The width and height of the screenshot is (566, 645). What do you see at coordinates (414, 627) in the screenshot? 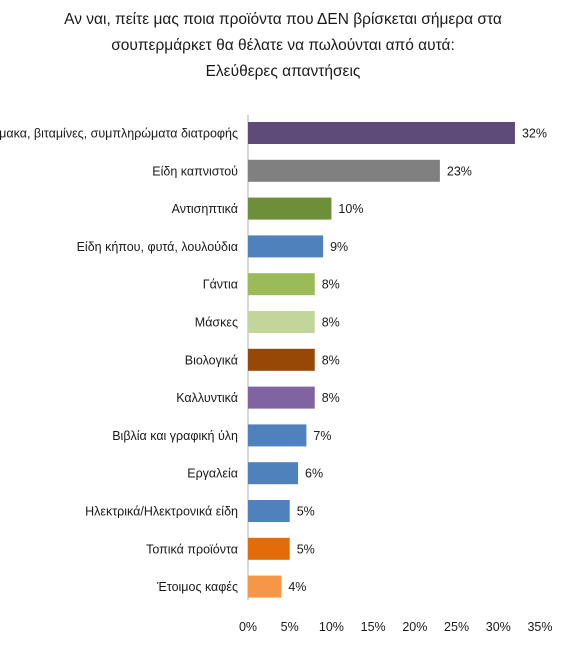
I see `x-tick-label-4: 20%` at bounding box center [414, 627].